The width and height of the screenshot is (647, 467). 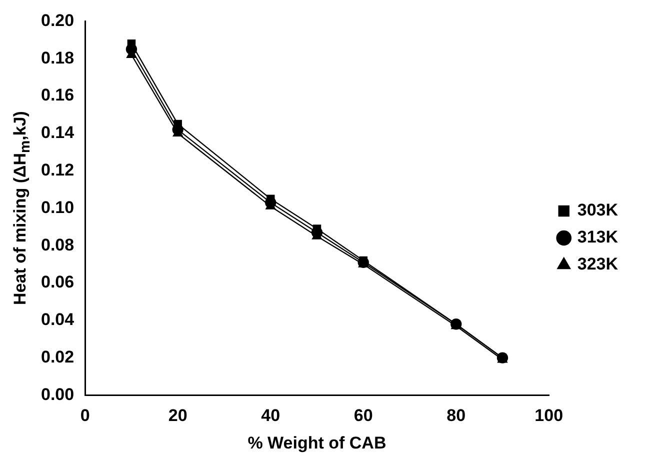 I want to click on x-tick-label: 80, so click(x=456, y=416).